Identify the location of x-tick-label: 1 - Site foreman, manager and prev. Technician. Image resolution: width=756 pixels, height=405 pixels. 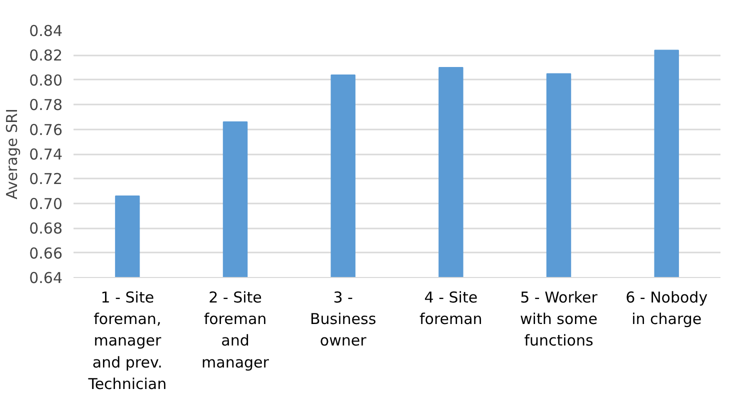
(127, 340).